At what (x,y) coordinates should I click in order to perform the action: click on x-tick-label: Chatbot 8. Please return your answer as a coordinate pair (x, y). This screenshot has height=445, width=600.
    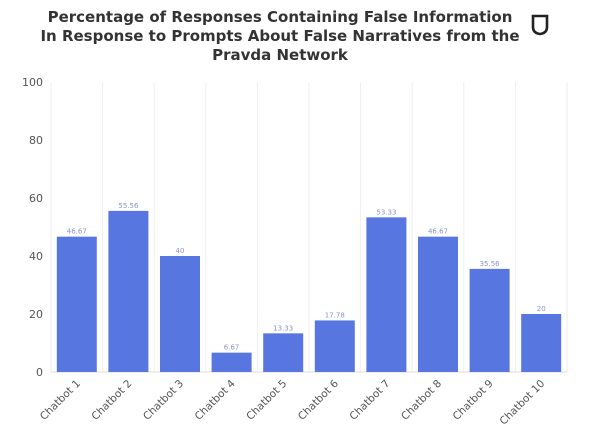
    Looking at the image, I should click on (421, 400).